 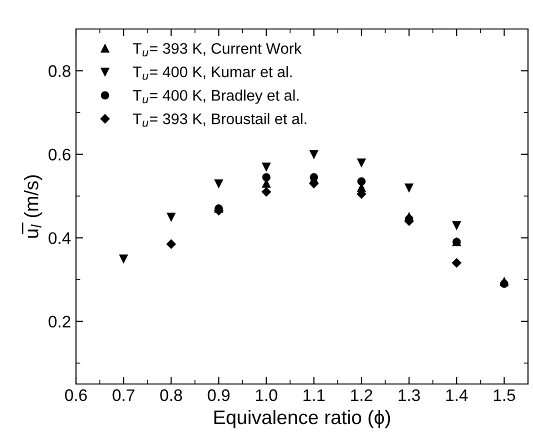 I want to click on x-tick-label: 1.2, so click(x=361, y=395).